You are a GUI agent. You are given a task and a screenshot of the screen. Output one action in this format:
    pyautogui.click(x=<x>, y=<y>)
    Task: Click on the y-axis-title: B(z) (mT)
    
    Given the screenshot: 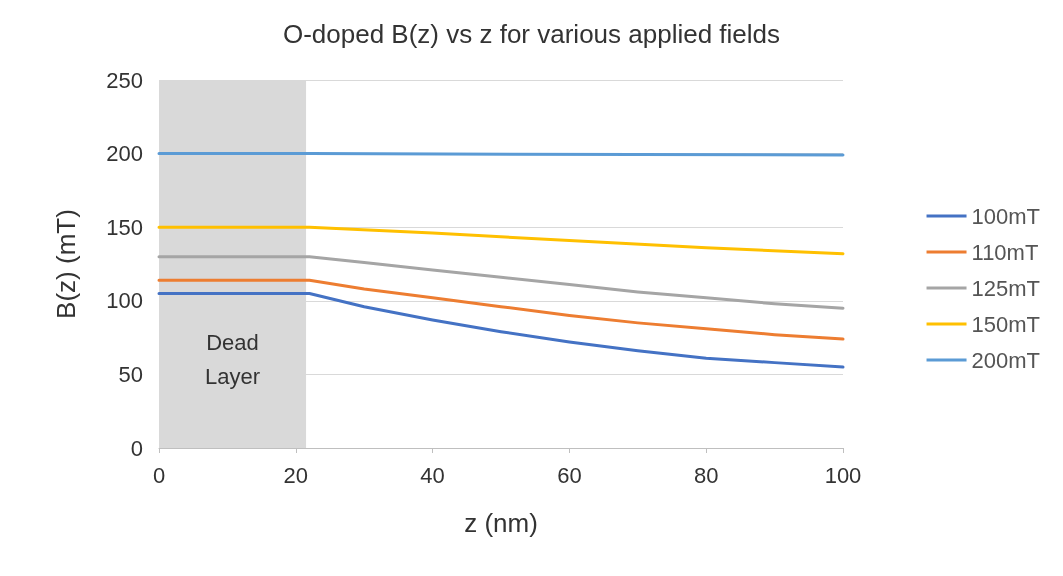 What is the action you would take?
    pyautogui.click(x=66, y=264)
    